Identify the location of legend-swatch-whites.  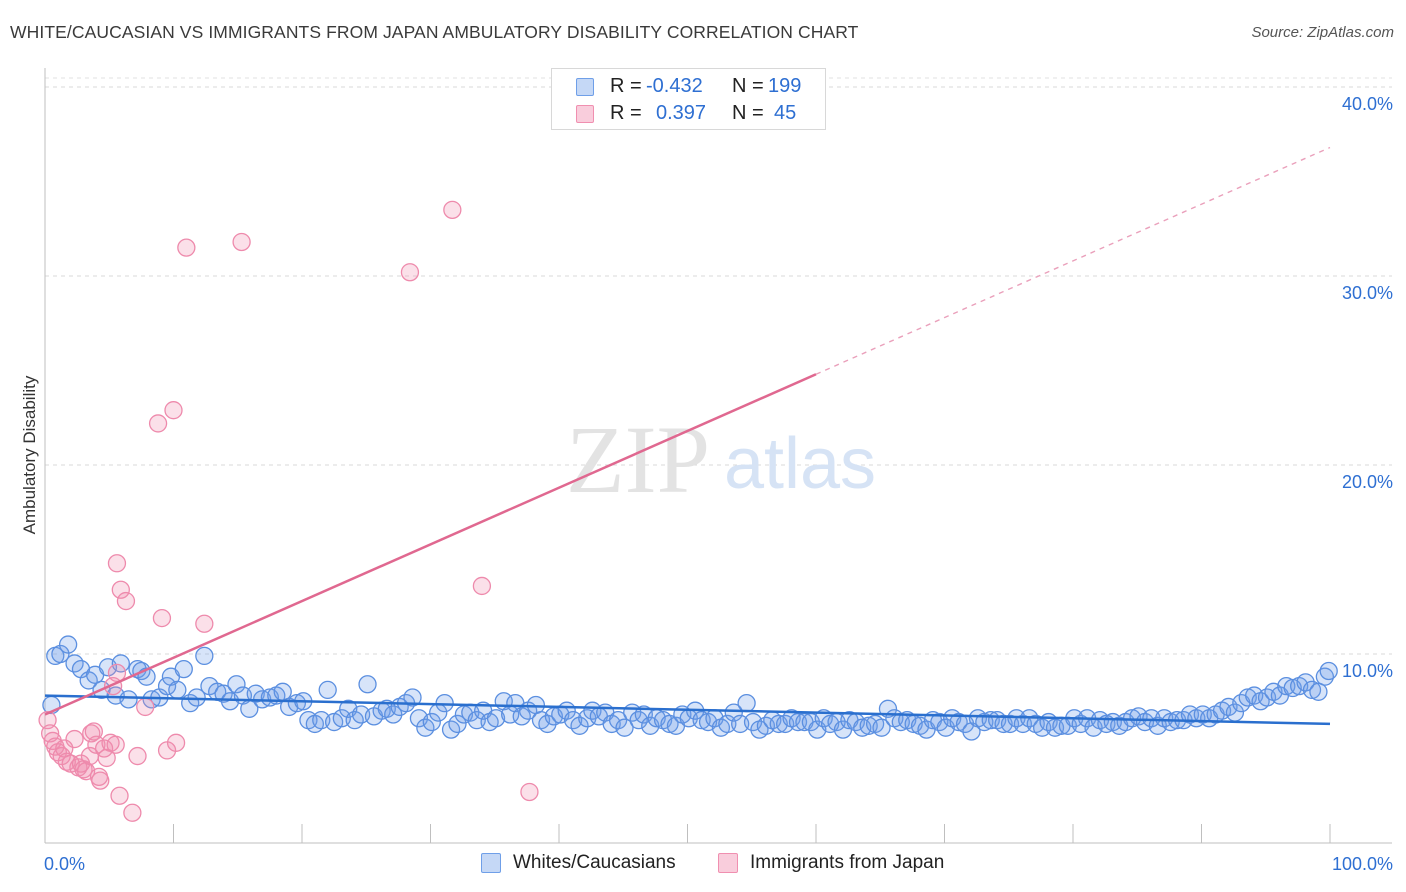
(585, 87).